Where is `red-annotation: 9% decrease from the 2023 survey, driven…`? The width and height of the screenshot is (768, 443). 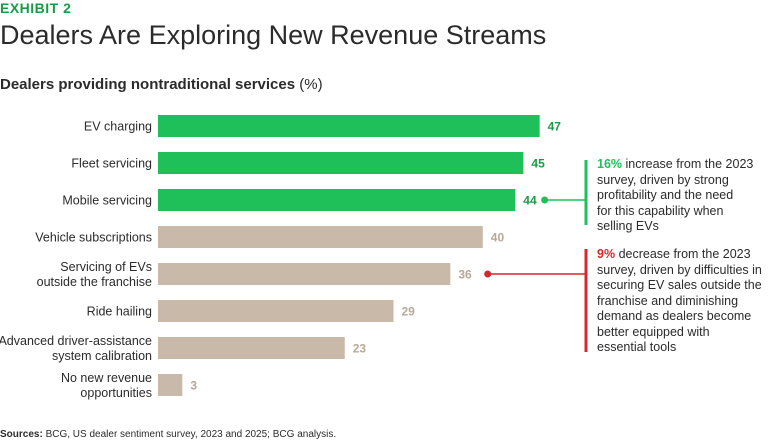
red-annotation: 9% decrease from the 2023 survey, driven… is located at coordinates (682, 301).